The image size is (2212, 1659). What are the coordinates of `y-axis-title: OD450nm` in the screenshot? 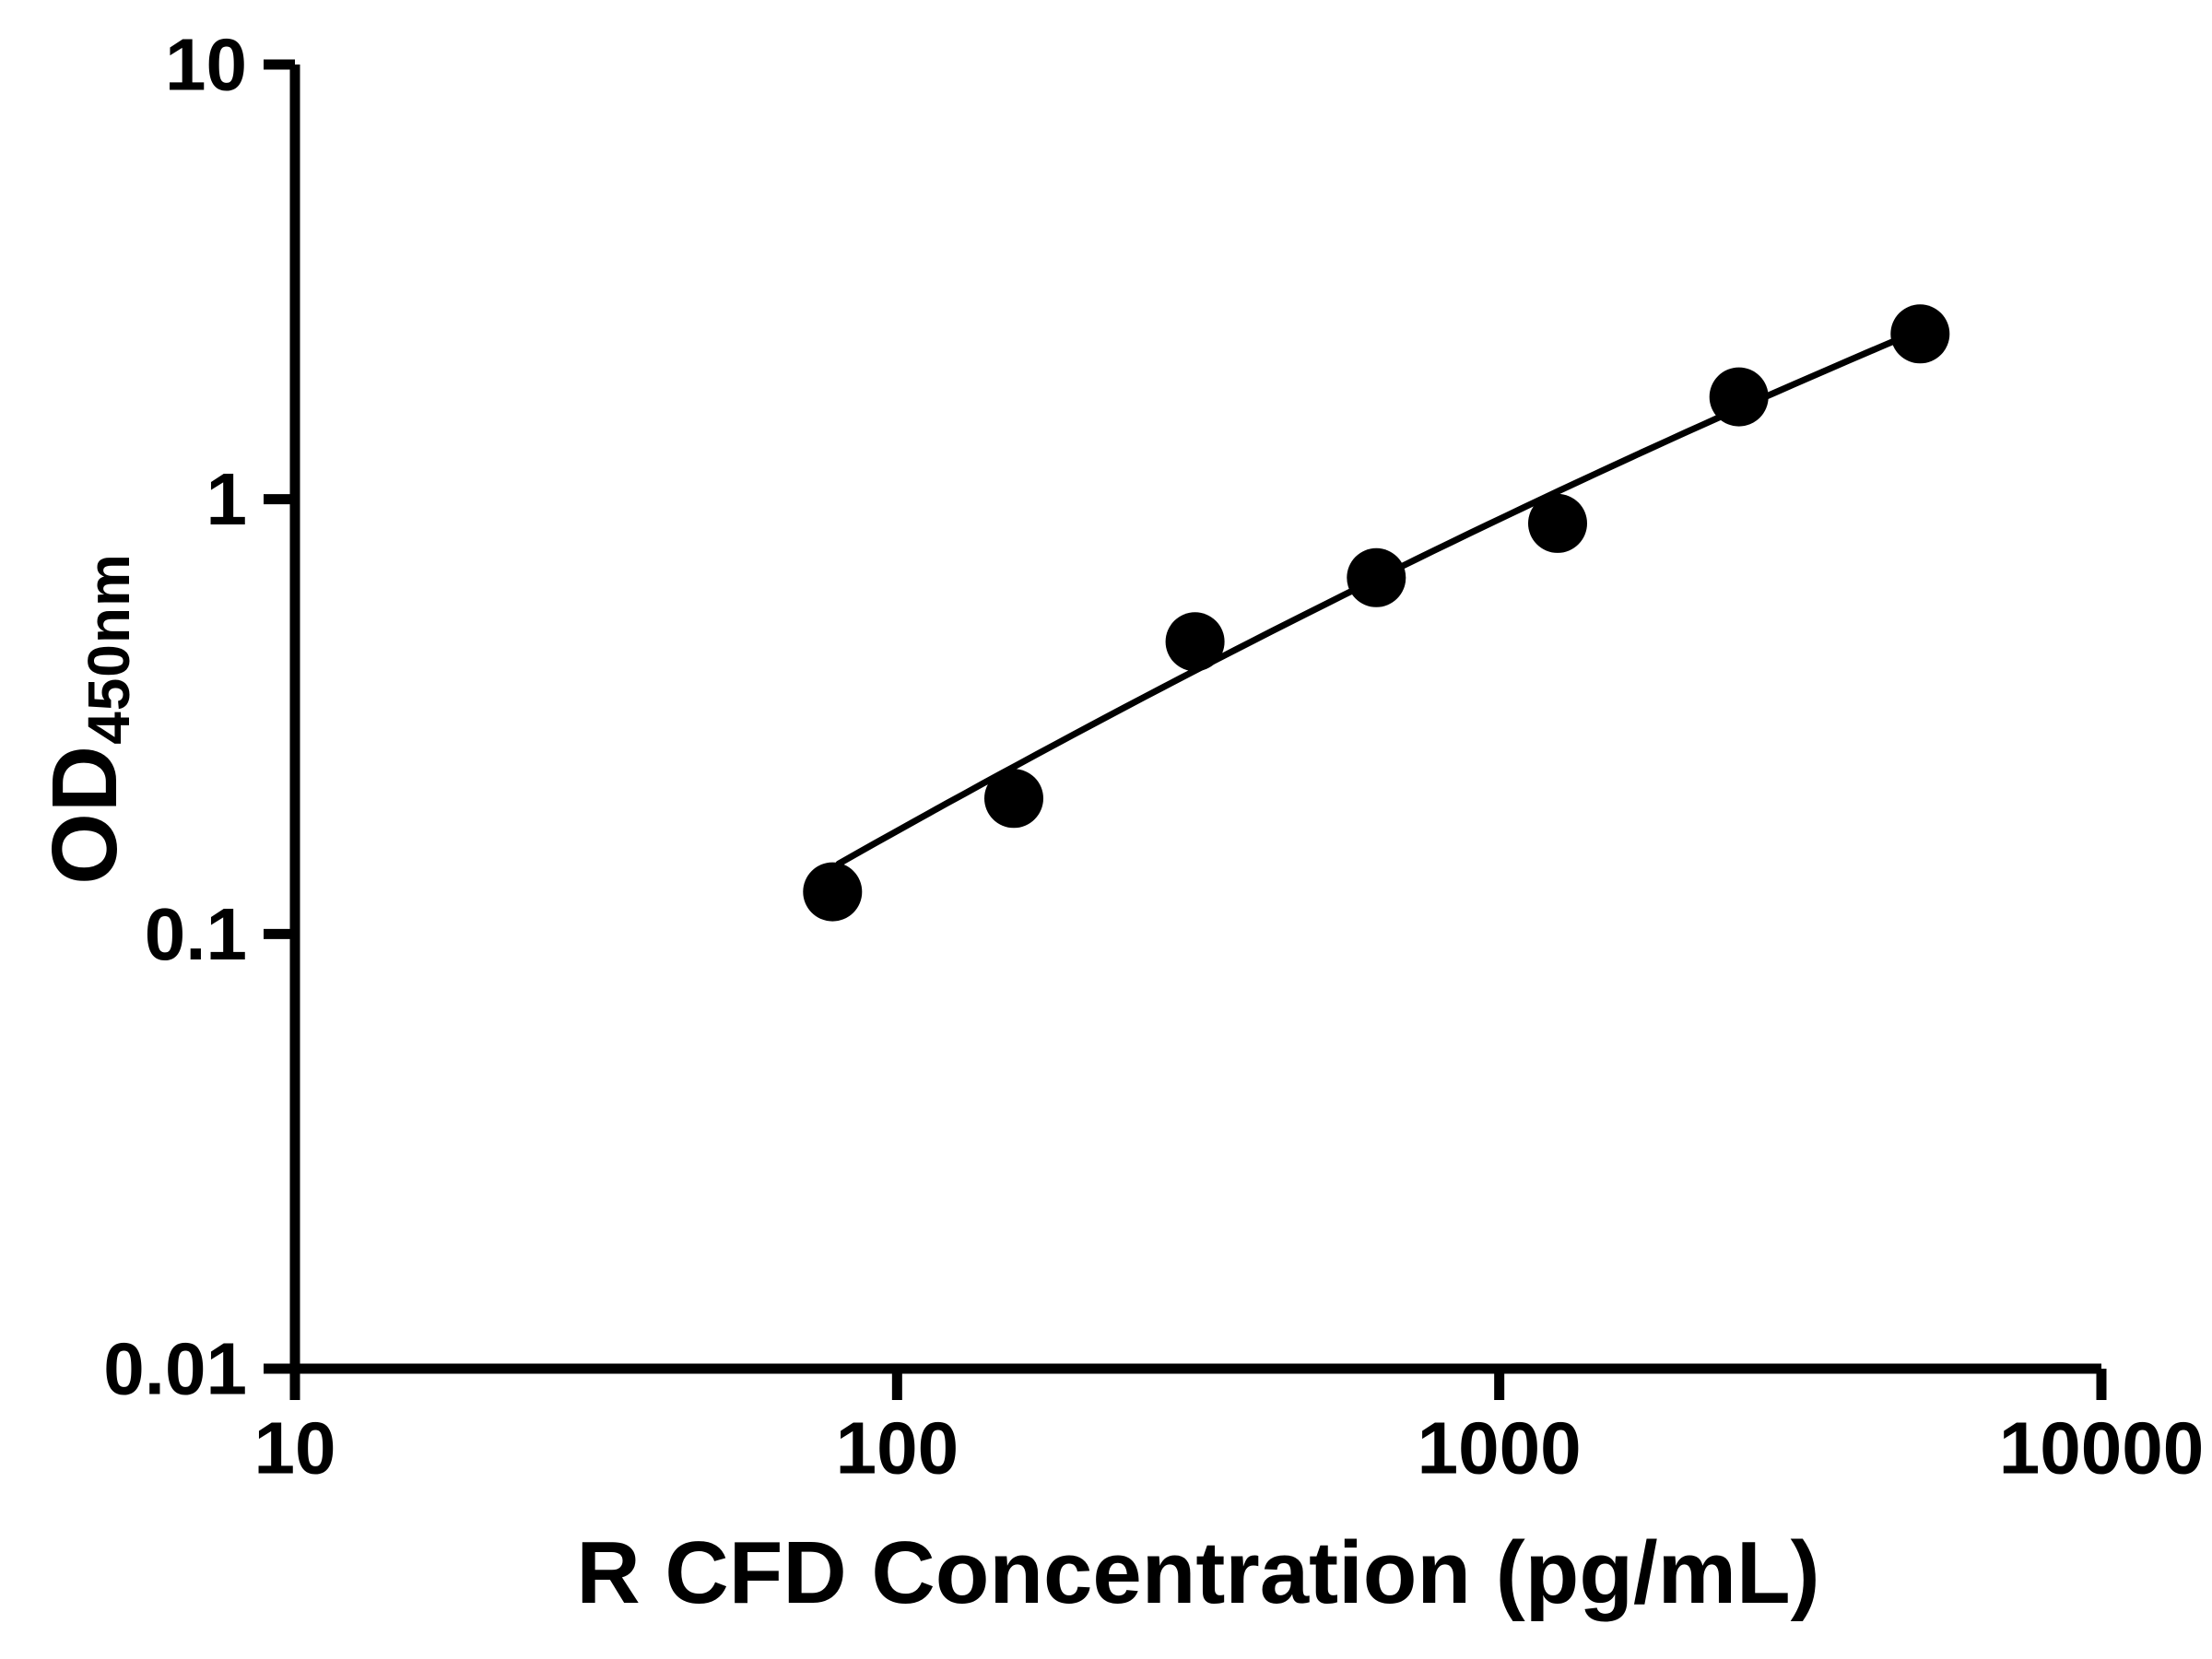 It's located at (87, 719).